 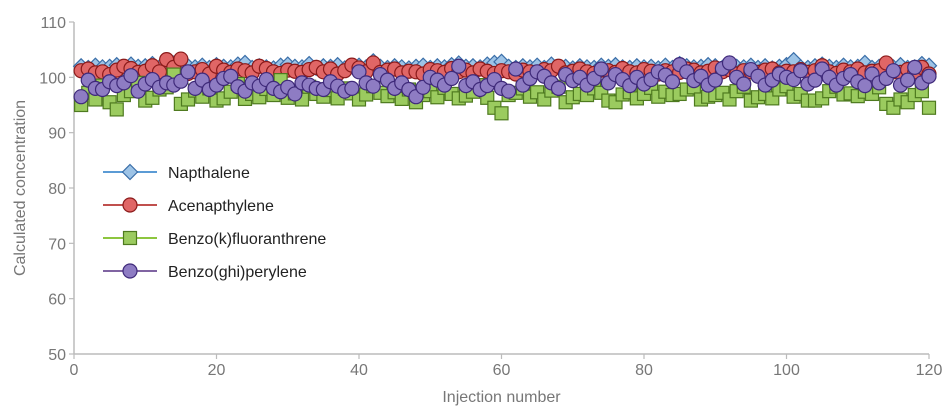 I want to click on y-tick-label: 70, so click(x=57, y=244).